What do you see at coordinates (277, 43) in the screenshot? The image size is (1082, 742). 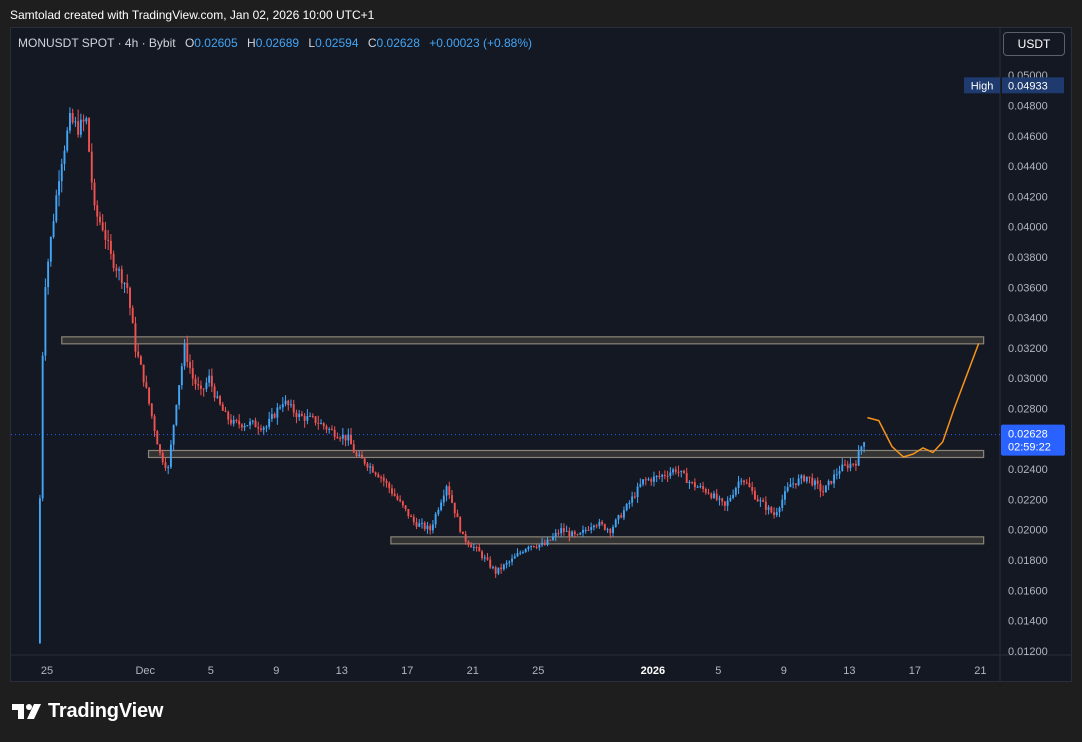 I see `high-value: 0.02689` at bounding box center [277, 43].